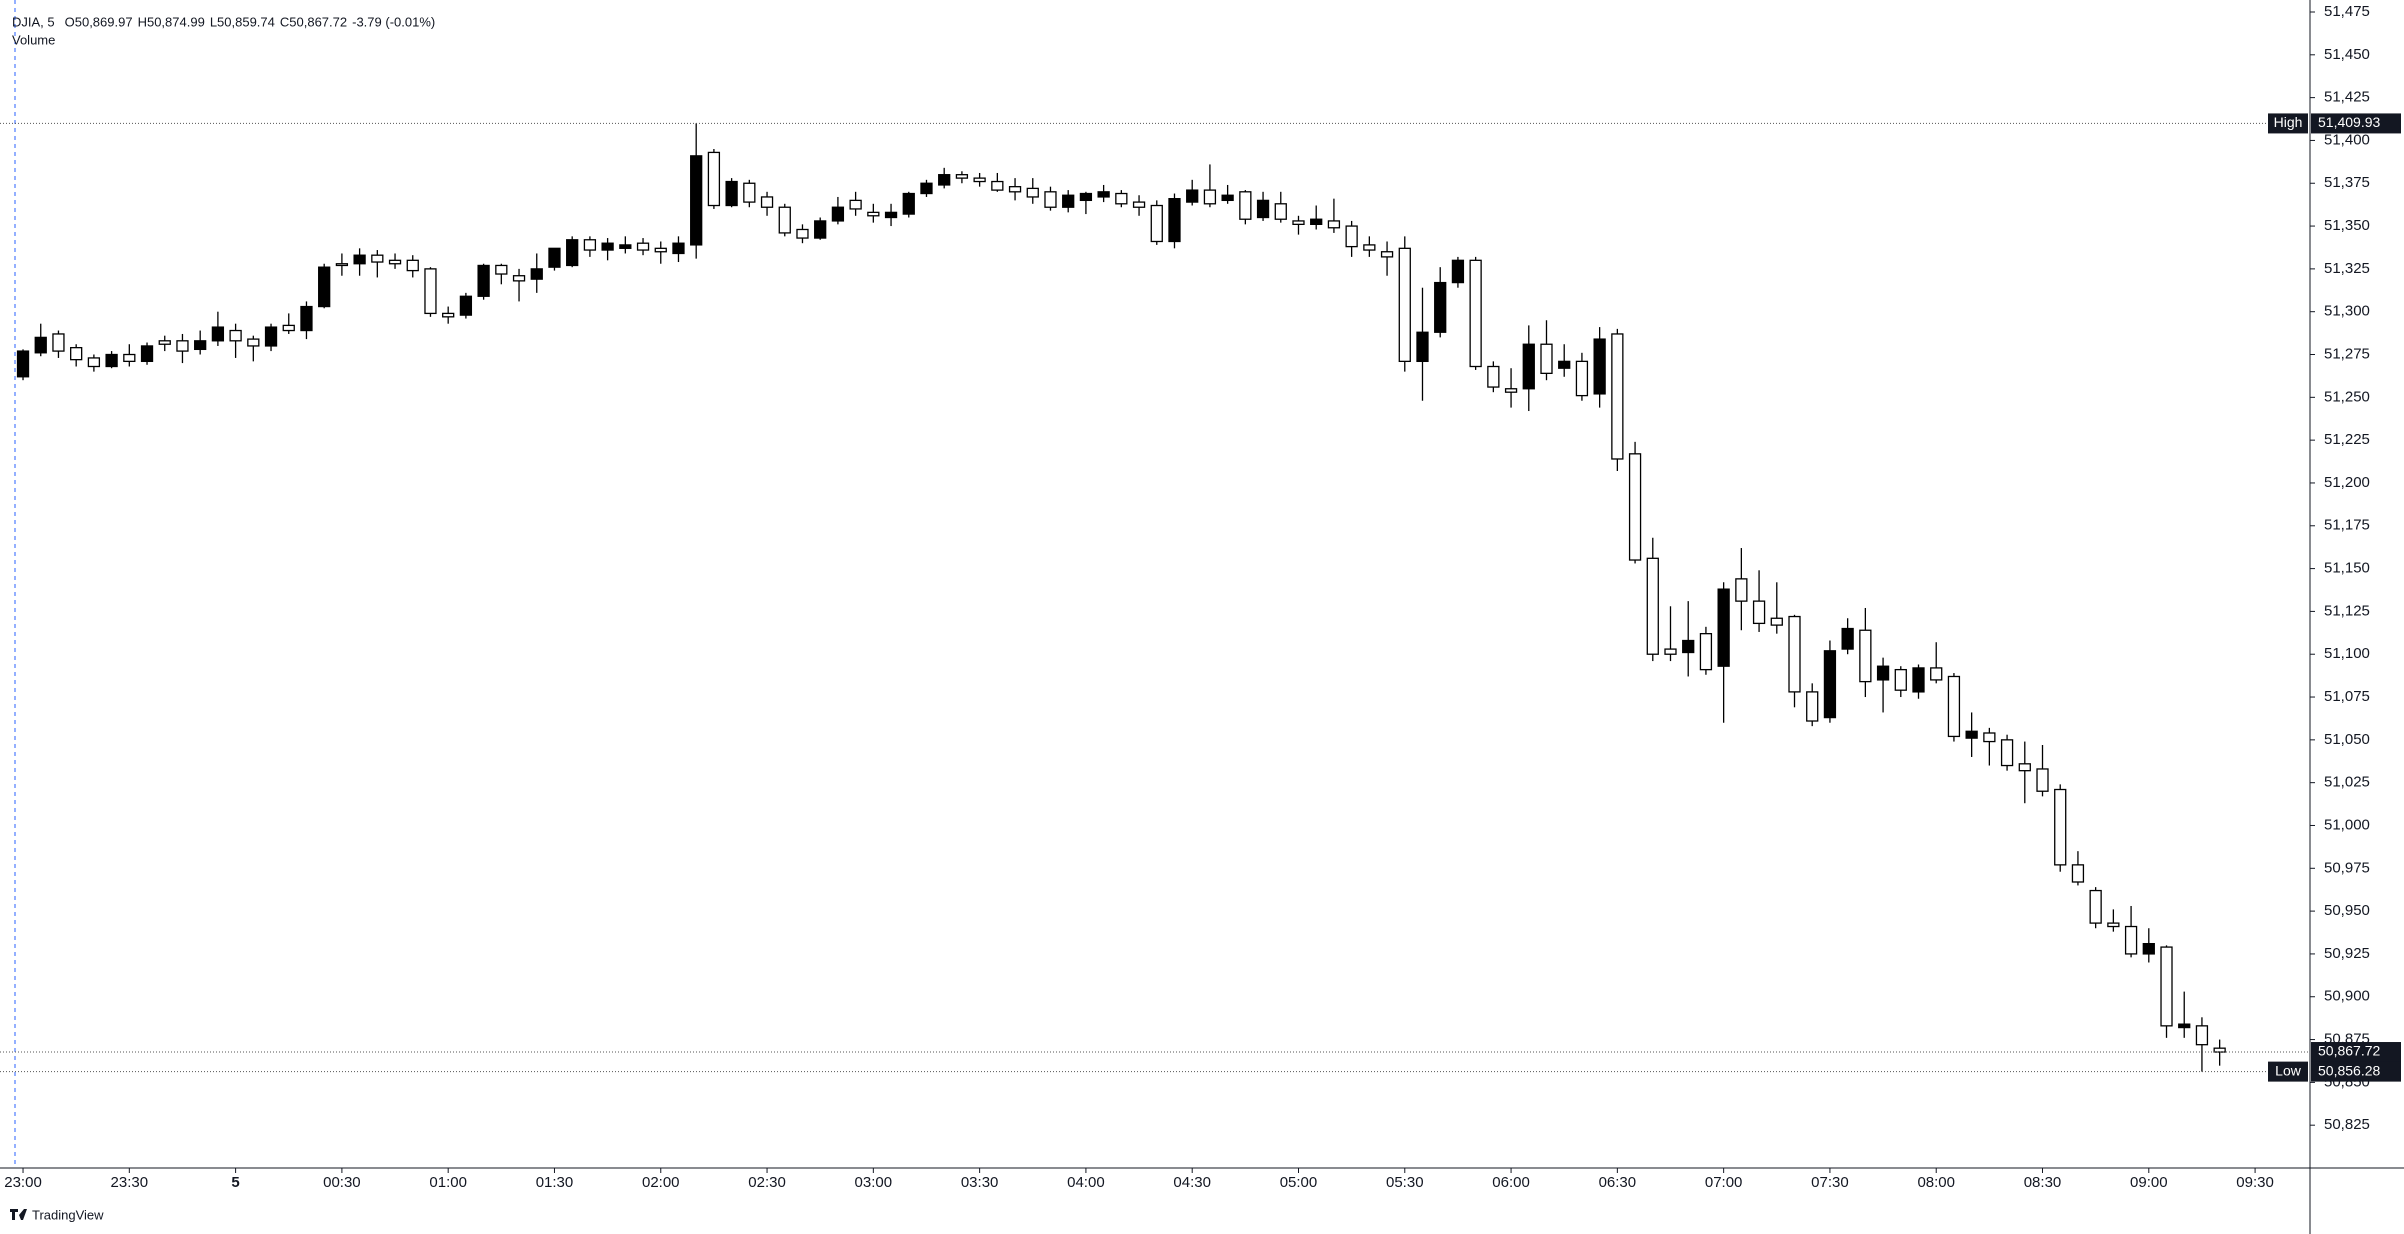  What do you see at coordinates (2347, 353) in the screenshot?
I see `y-tick-label: 51,275` at bounding box center [2347, 353].